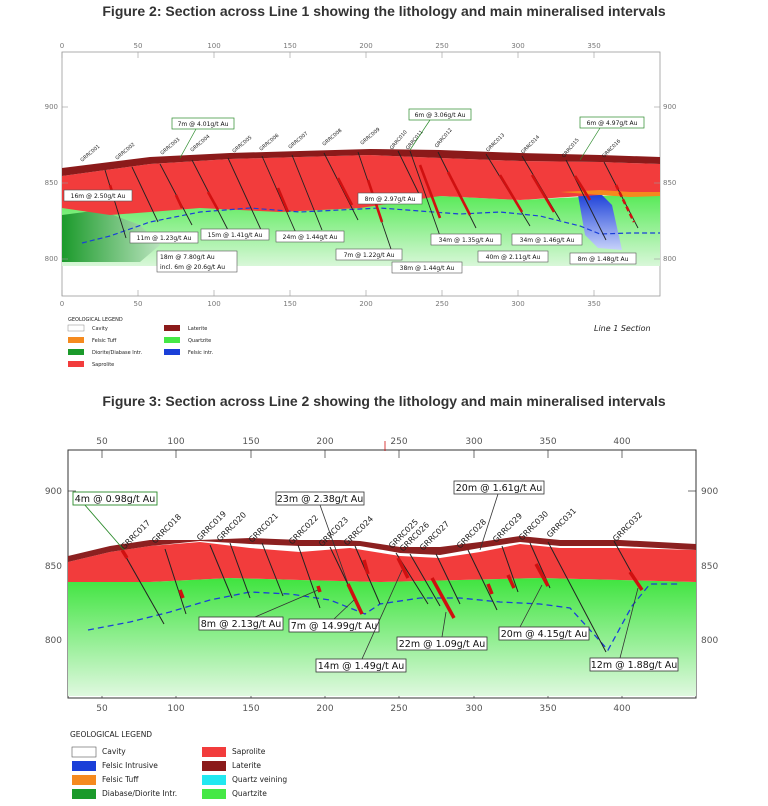 The width and height of the screenshot is (768, 806). What do you see at coordinates (120, 779) in the screenshot?
I see `fig3-legend-felsic-tuff: Felsic Tuff` at bounding box center [120, 779].